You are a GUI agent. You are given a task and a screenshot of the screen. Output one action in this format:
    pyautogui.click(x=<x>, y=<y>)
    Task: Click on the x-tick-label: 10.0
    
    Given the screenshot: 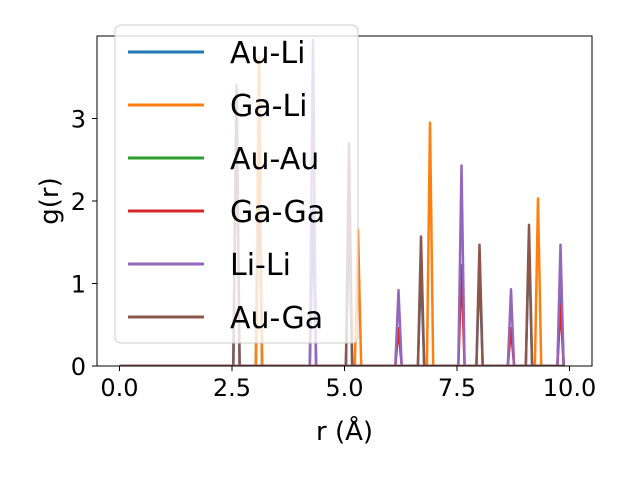 What is the action you would take?
    pyautogui.click(x=569, y=388)
    